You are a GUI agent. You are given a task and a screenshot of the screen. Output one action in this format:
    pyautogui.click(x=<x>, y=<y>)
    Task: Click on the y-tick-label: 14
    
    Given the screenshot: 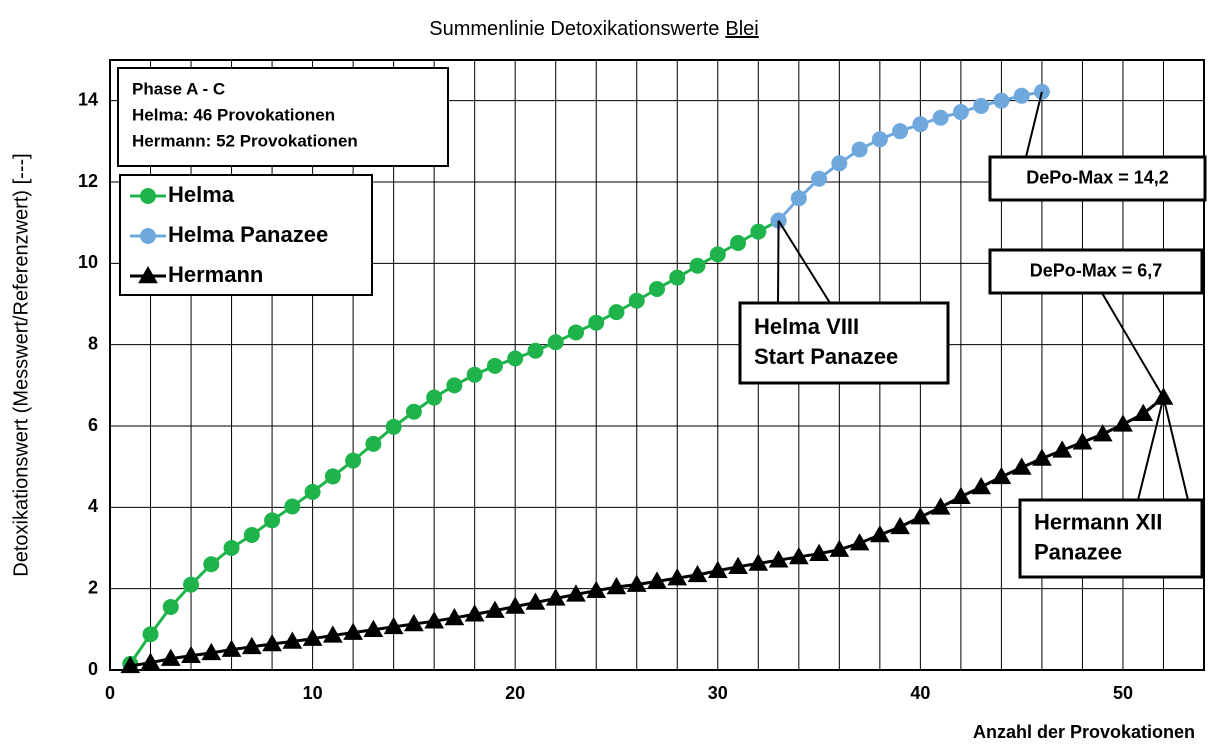 What is the action you would take?
    pyautogui.click(x=88, y=99)
    